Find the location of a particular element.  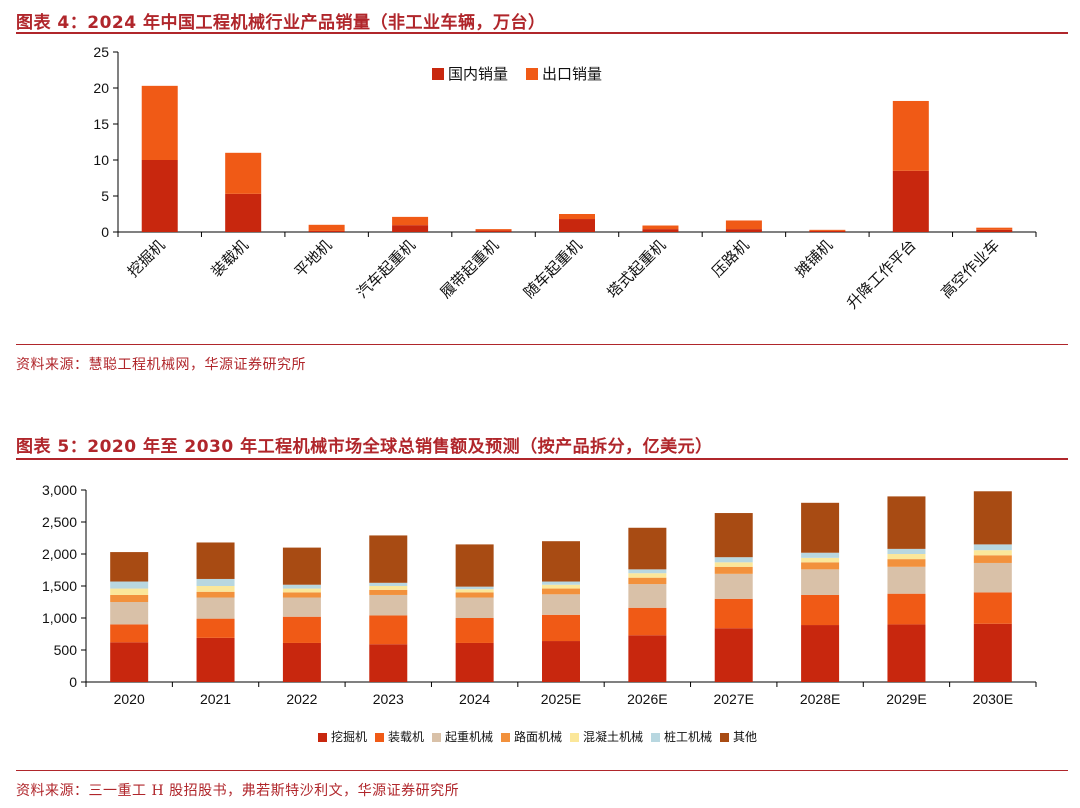

bar-挖掘机-2025E is located at coordinates (561, 661).